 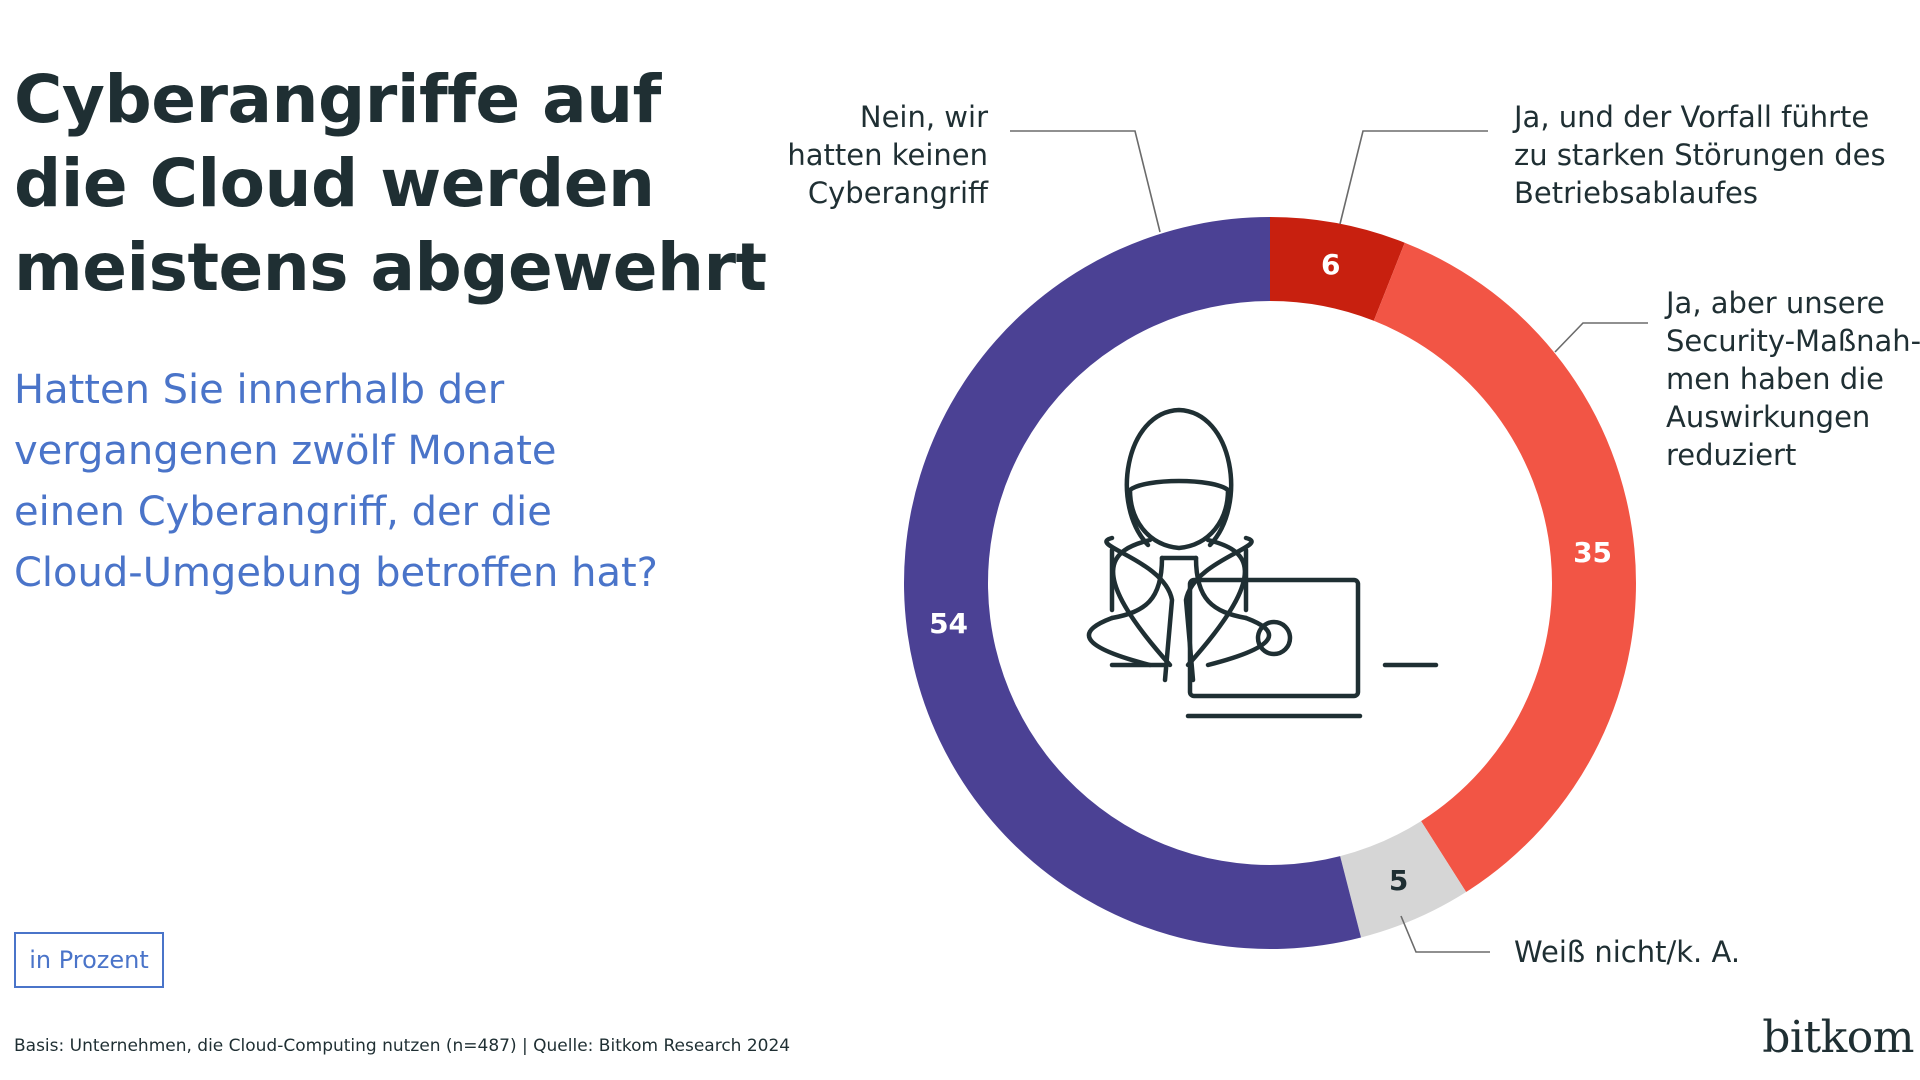 I want to click on slice-label-line: men haben die, so click(x=1775, y=379).